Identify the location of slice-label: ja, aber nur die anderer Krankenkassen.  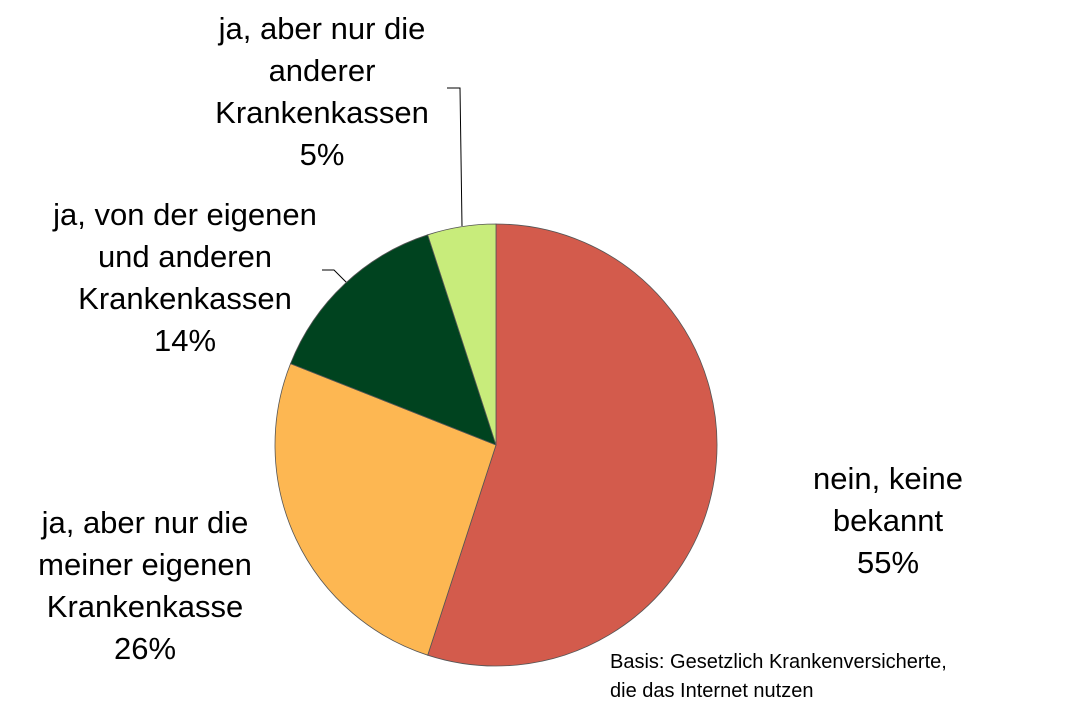
(322, 70).